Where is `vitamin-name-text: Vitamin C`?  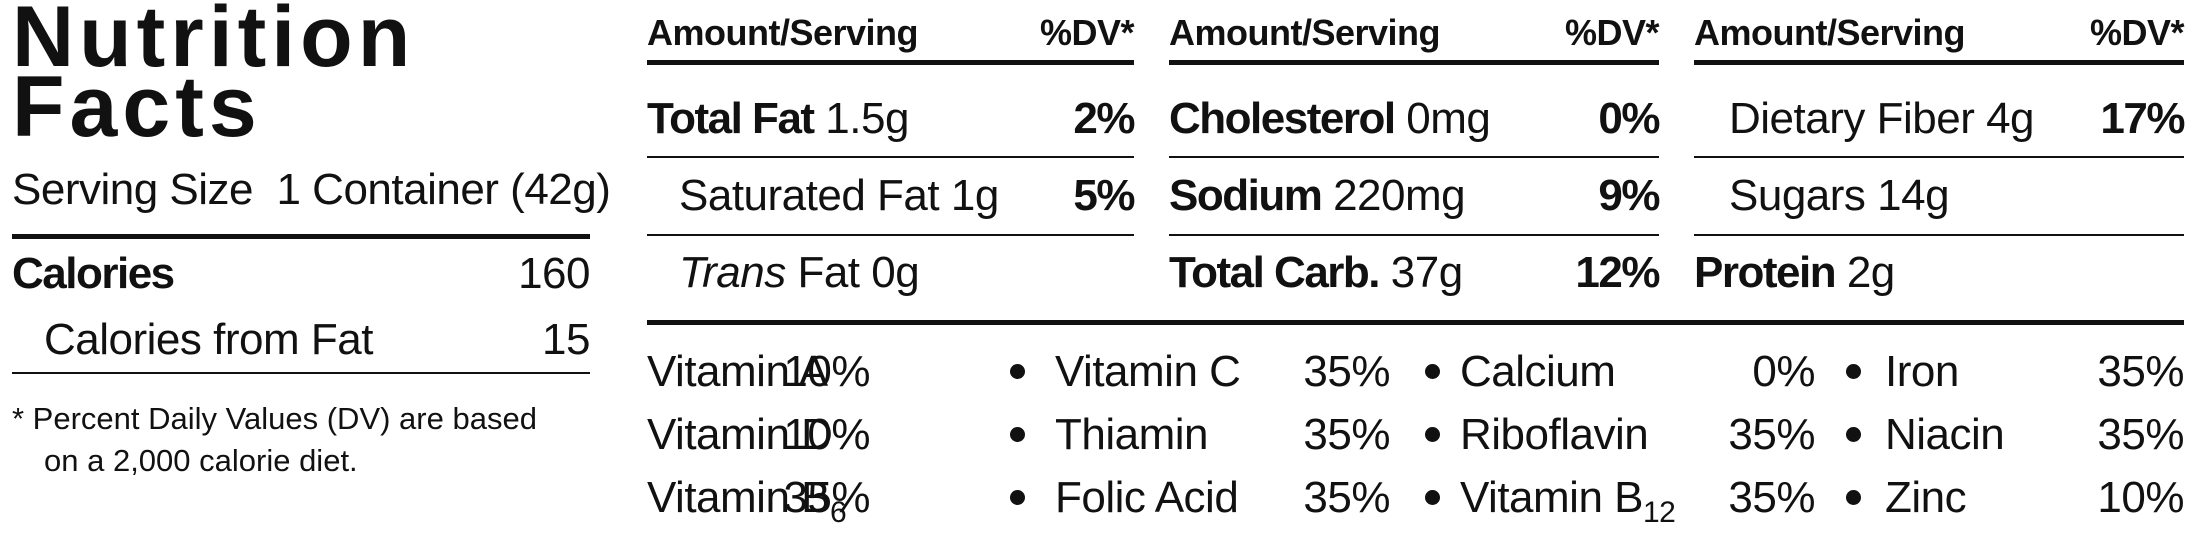
vitamin-name-text: Vitamin C is located at coordinates (1148, 371).